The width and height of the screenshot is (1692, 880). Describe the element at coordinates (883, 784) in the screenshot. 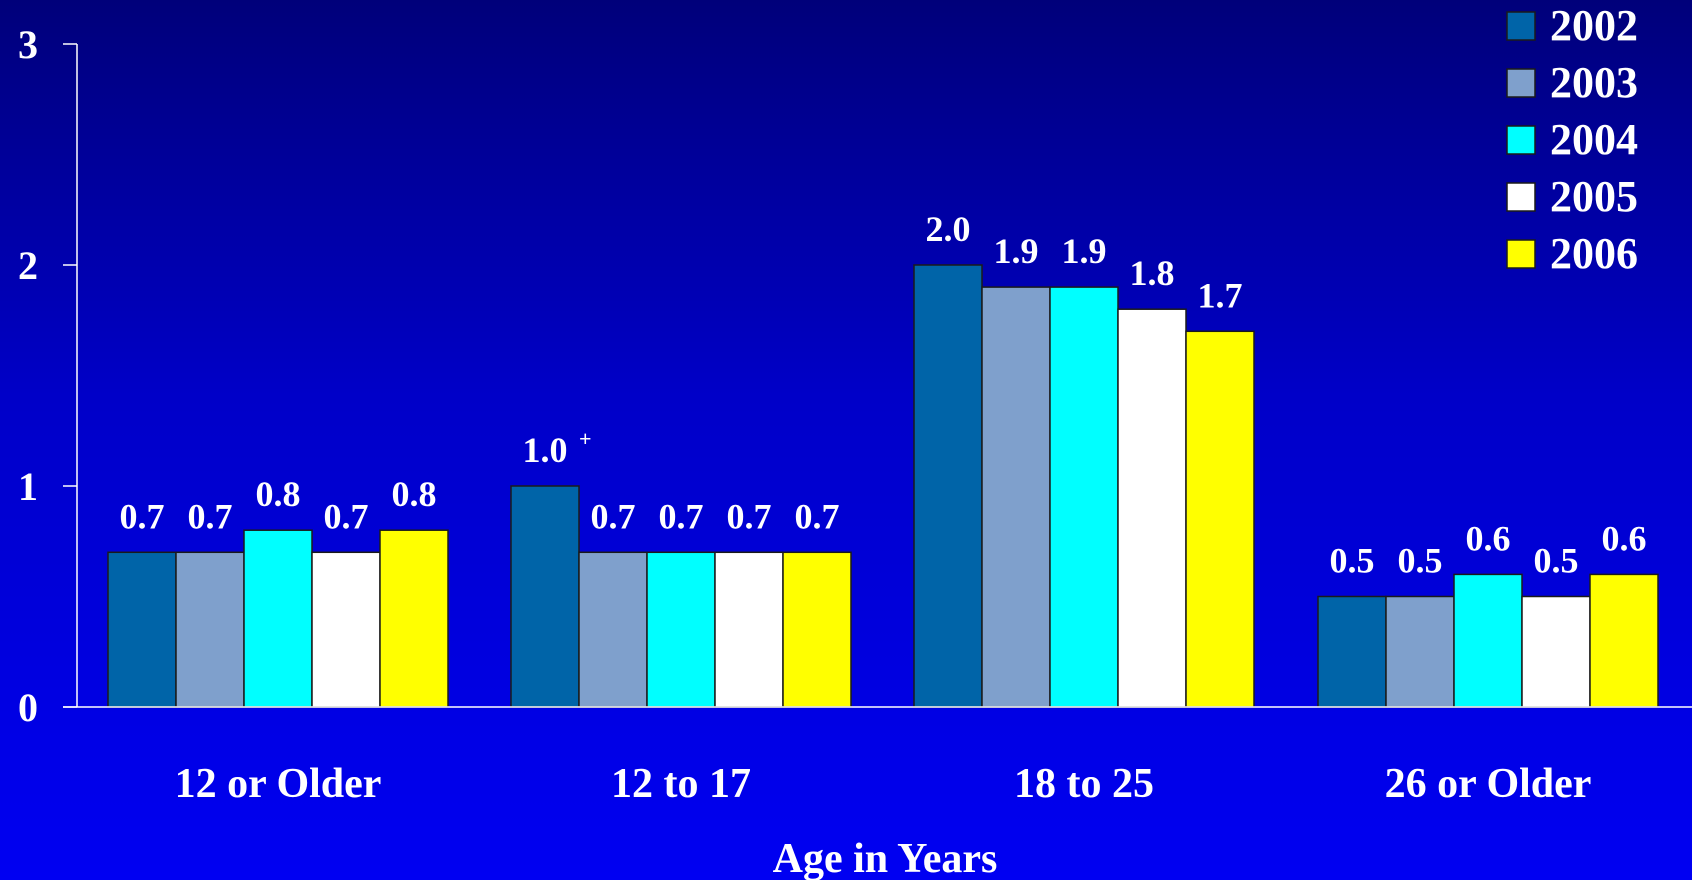

I see `x-axis-category-labels: 12 or Older 12 to 17 18 to 25 26 or Older` at that location.